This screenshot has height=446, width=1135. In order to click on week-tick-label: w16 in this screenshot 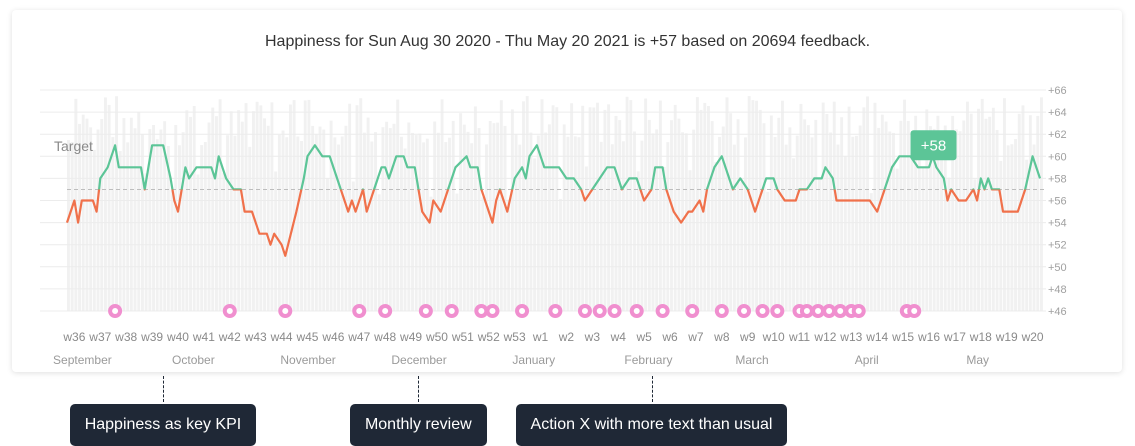, I will do `click(928, 337)`.